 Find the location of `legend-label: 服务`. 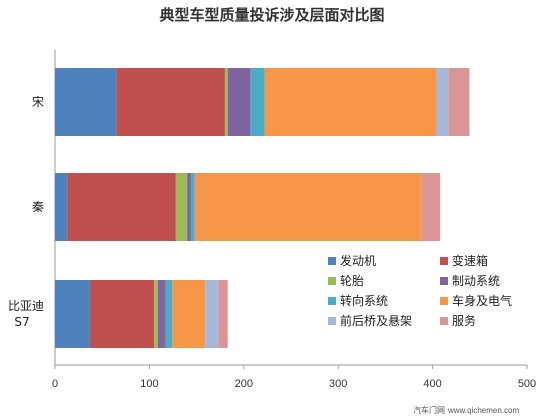

legend-label: 服务 is located at coordinates (464, 320).